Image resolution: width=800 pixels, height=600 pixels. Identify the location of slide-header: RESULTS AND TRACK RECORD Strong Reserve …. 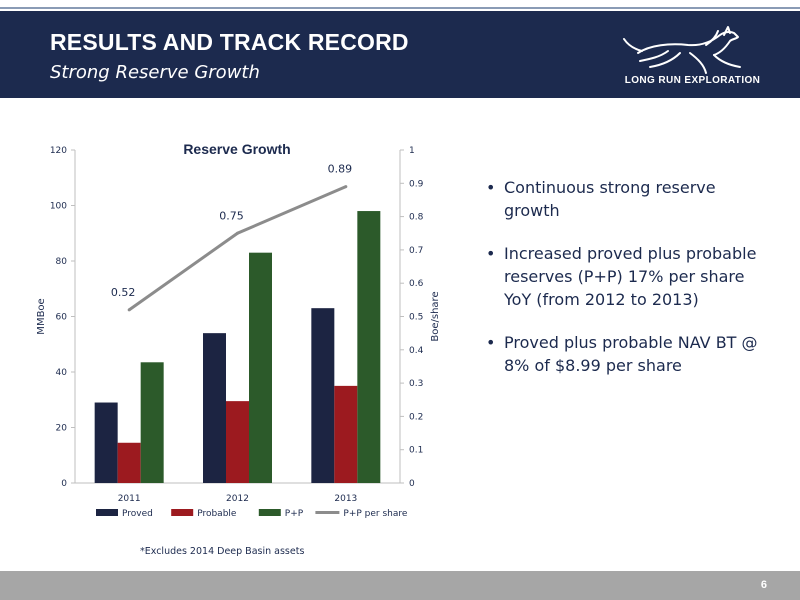
(400, 54).